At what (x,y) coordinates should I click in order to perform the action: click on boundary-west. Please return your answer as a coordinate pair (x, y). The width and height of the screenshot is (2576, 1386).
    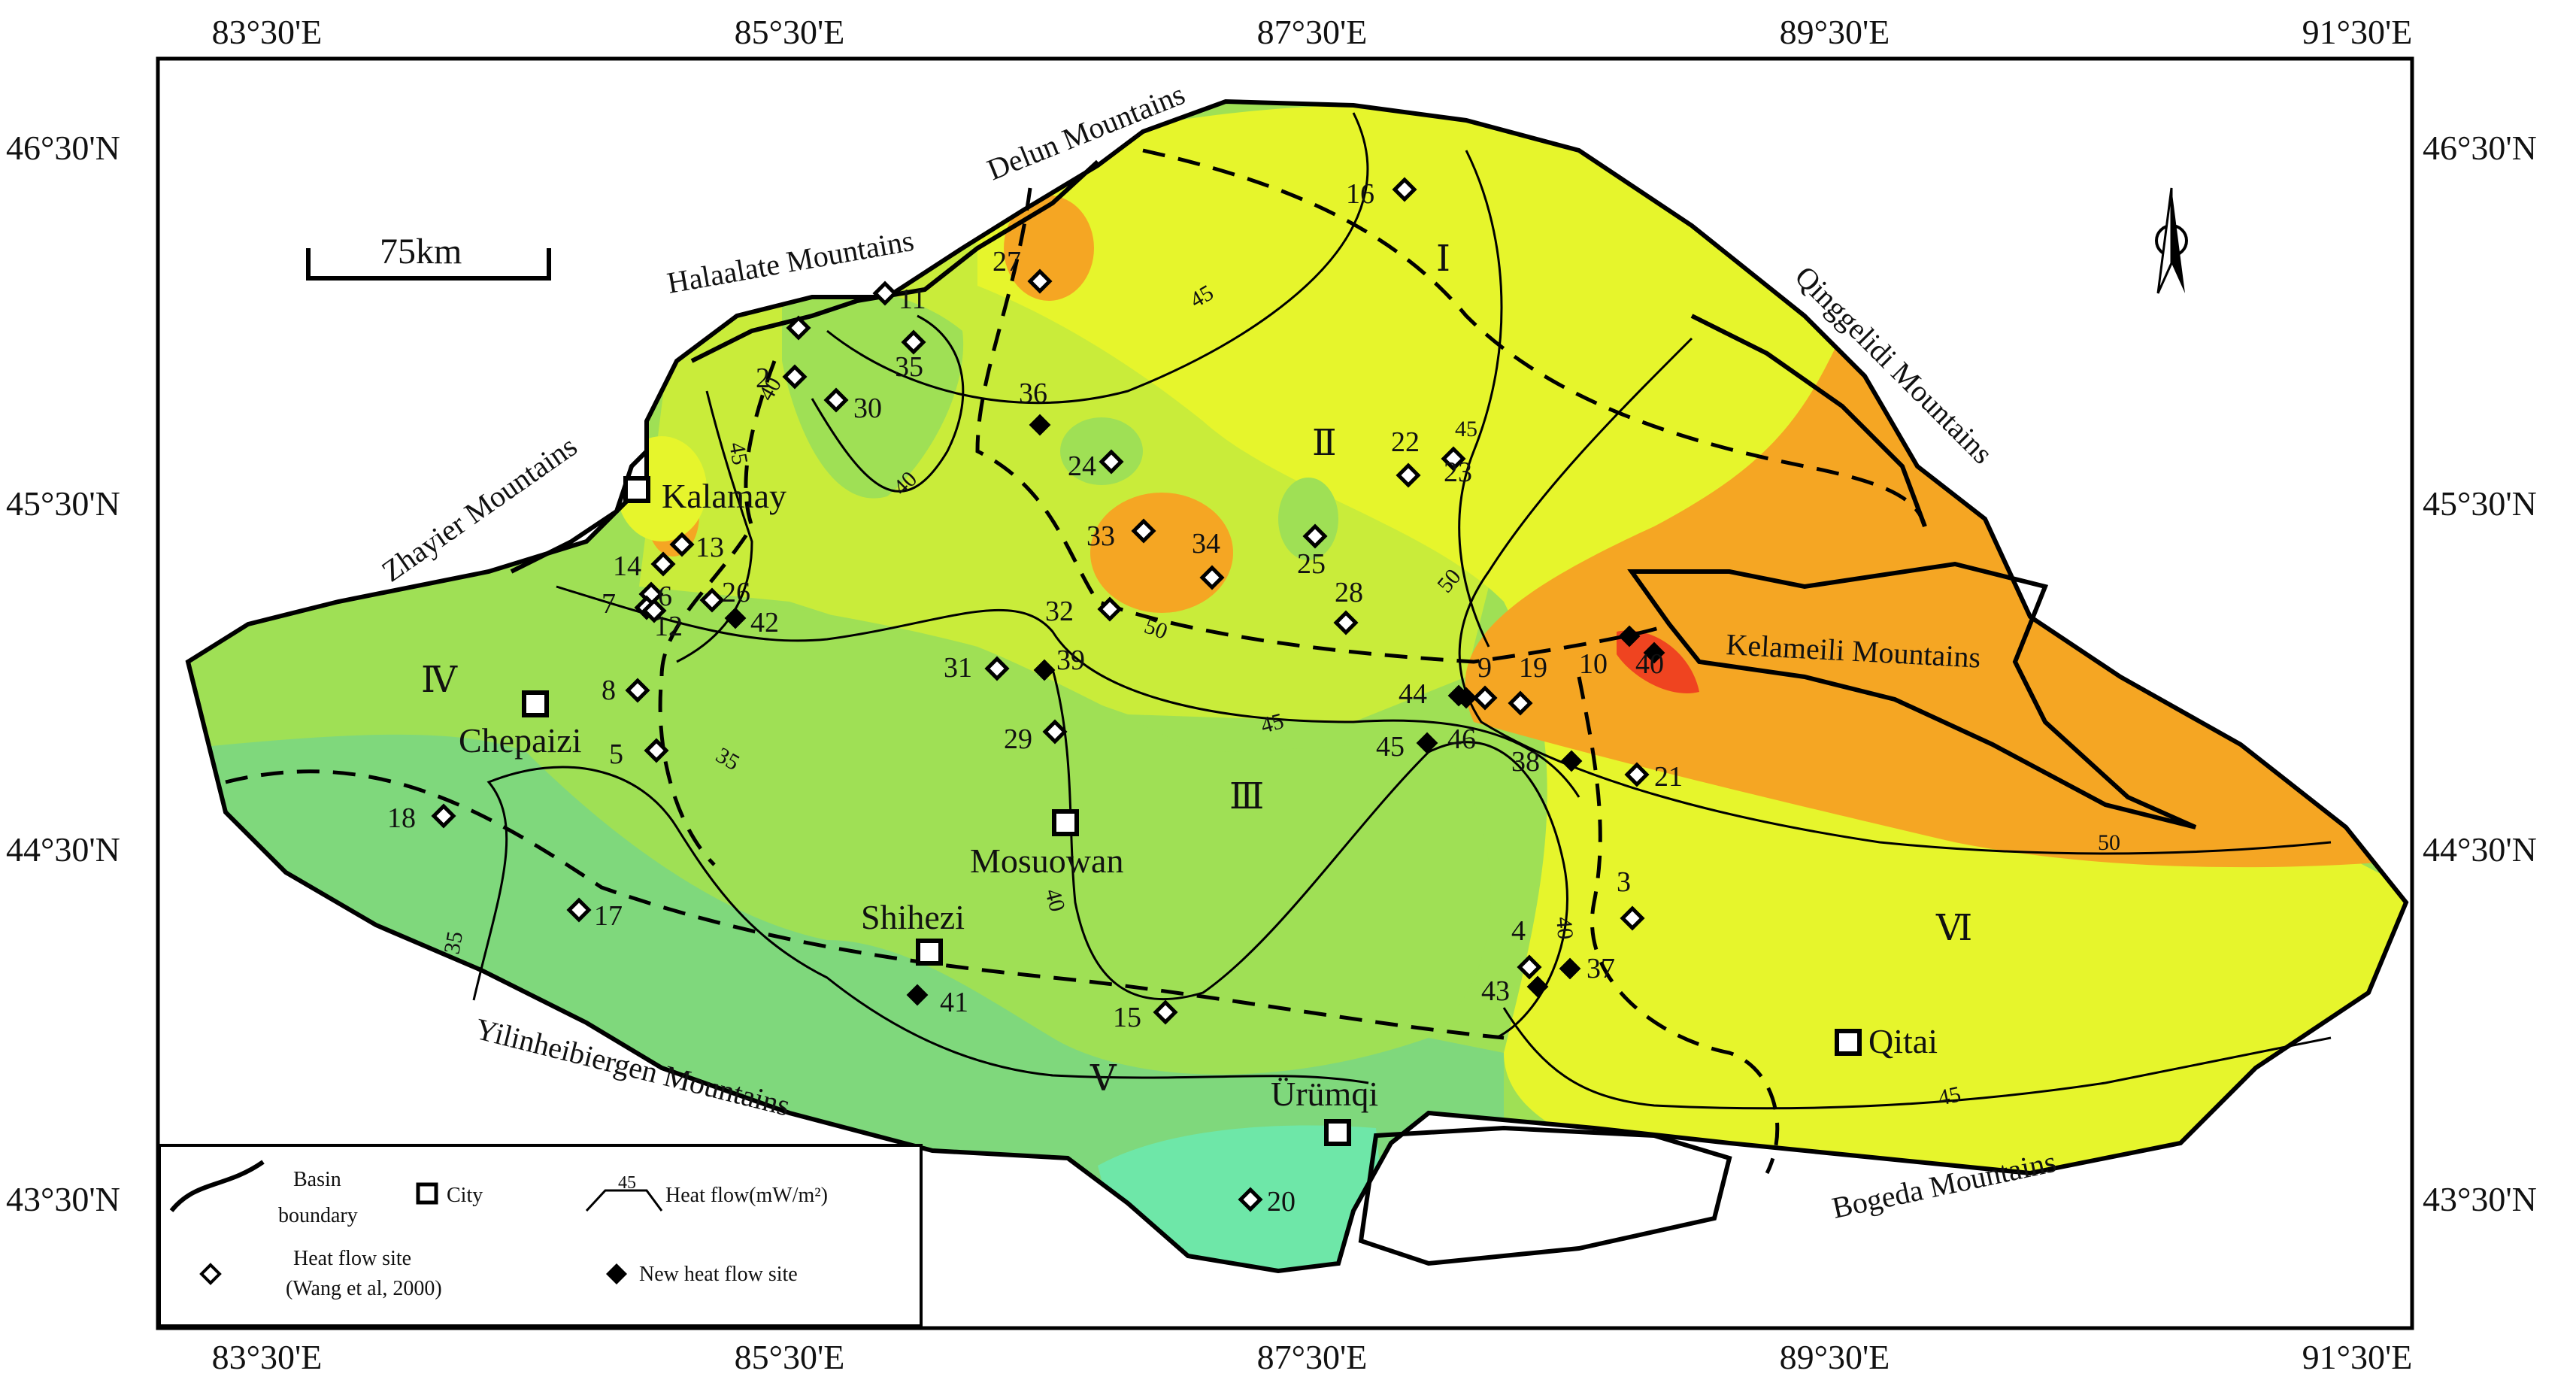
    Looking at the image, I should click on (717, 613).